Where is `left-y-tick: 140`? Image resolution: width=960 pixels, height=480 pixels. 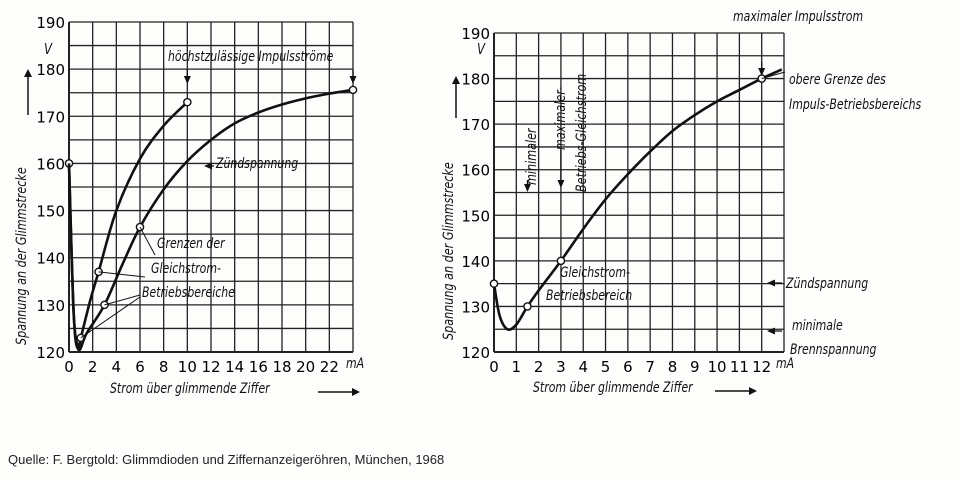
left-y-tick: 140 is located at coordinates (50, 259).